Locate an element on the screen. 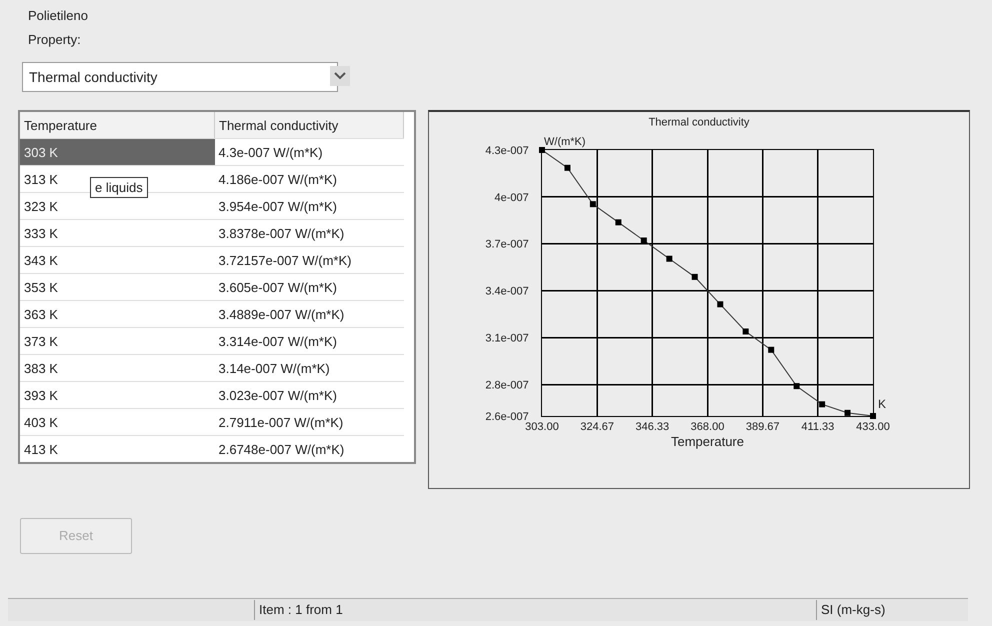 The height and width of the screenshot is (626, 992). text: 373 K is located at coordinates (117, 341).